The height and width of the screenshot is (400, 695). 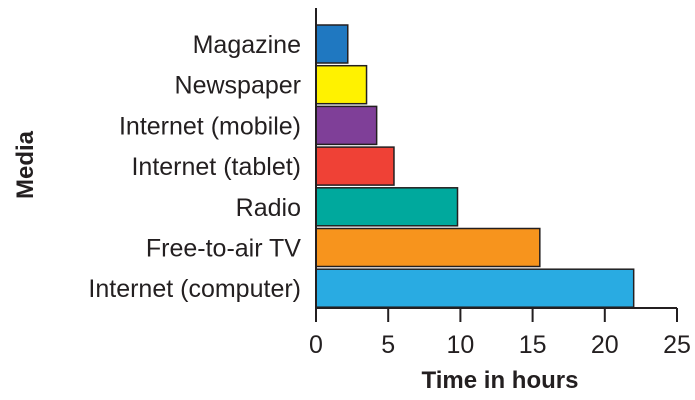 What do you see at coordinates (460, 345) in the screenshot?
I see `x-tick-label-10: 10` at bounding box center [460, 345].